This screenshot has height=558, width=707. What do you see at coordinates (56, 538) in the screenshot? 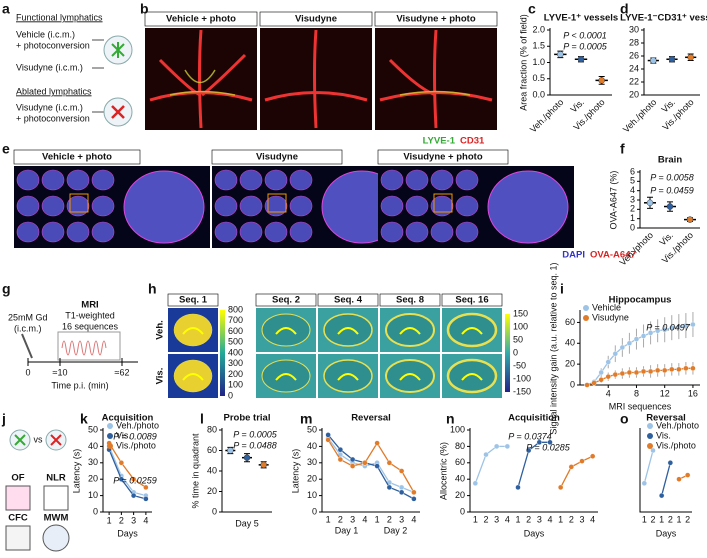
I see `maze-icon` at bounding box center [56, 538].